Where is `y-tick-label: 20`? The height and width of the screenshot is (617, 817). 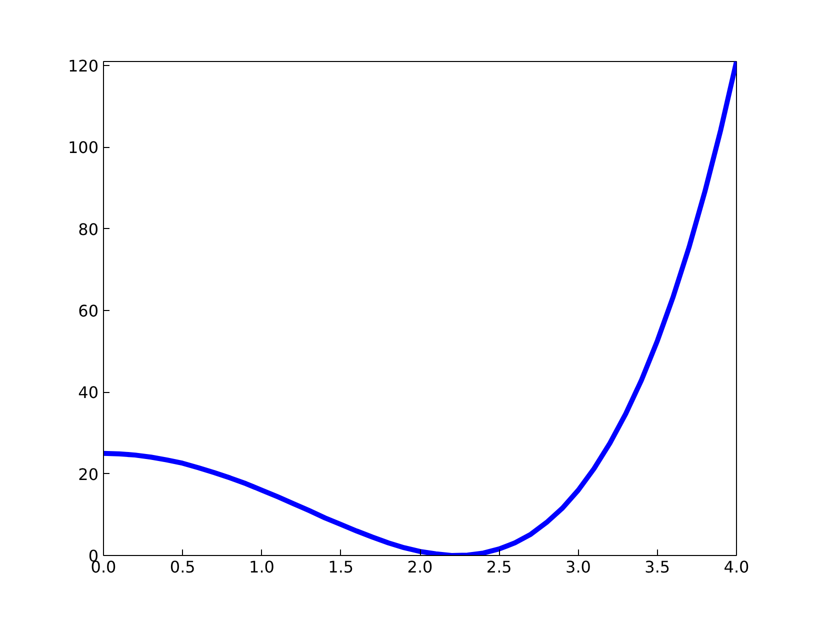 y-tick-label: 20 is located at coordinates (88, 474).